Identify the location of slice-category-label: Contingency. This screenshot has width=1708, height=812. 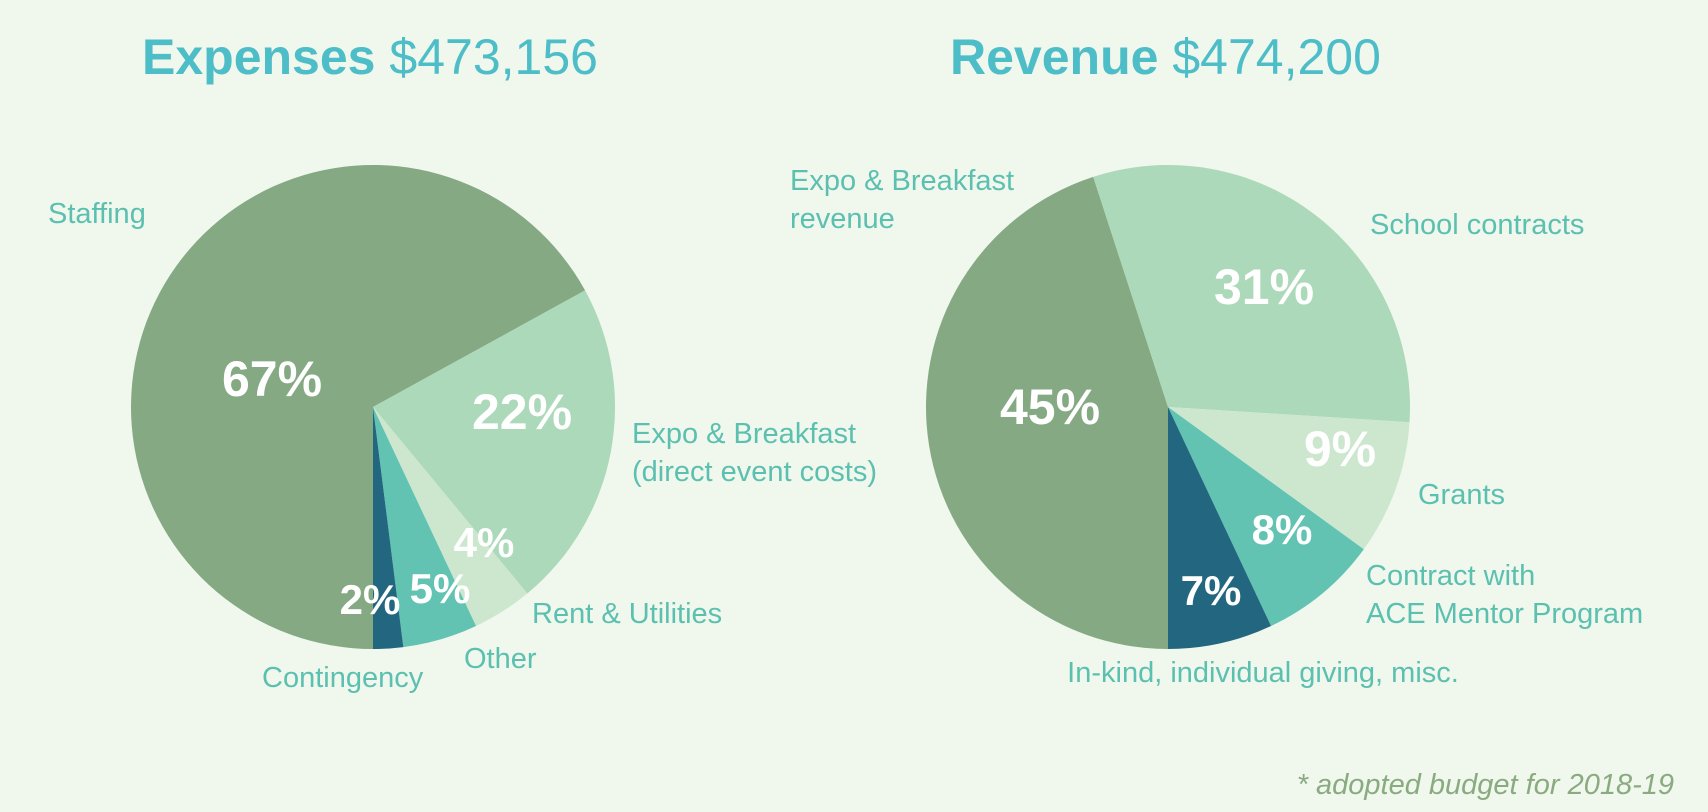
(343, 678).